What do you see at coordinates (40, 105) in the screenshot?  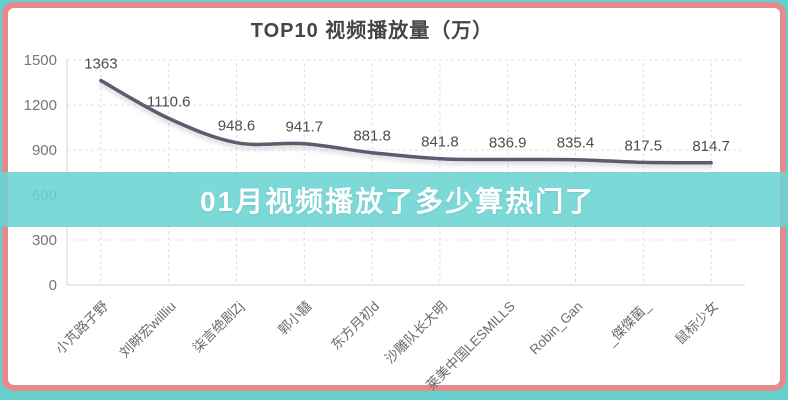 I see `y-tick-label: 1200` at bounding box center [40, 105].